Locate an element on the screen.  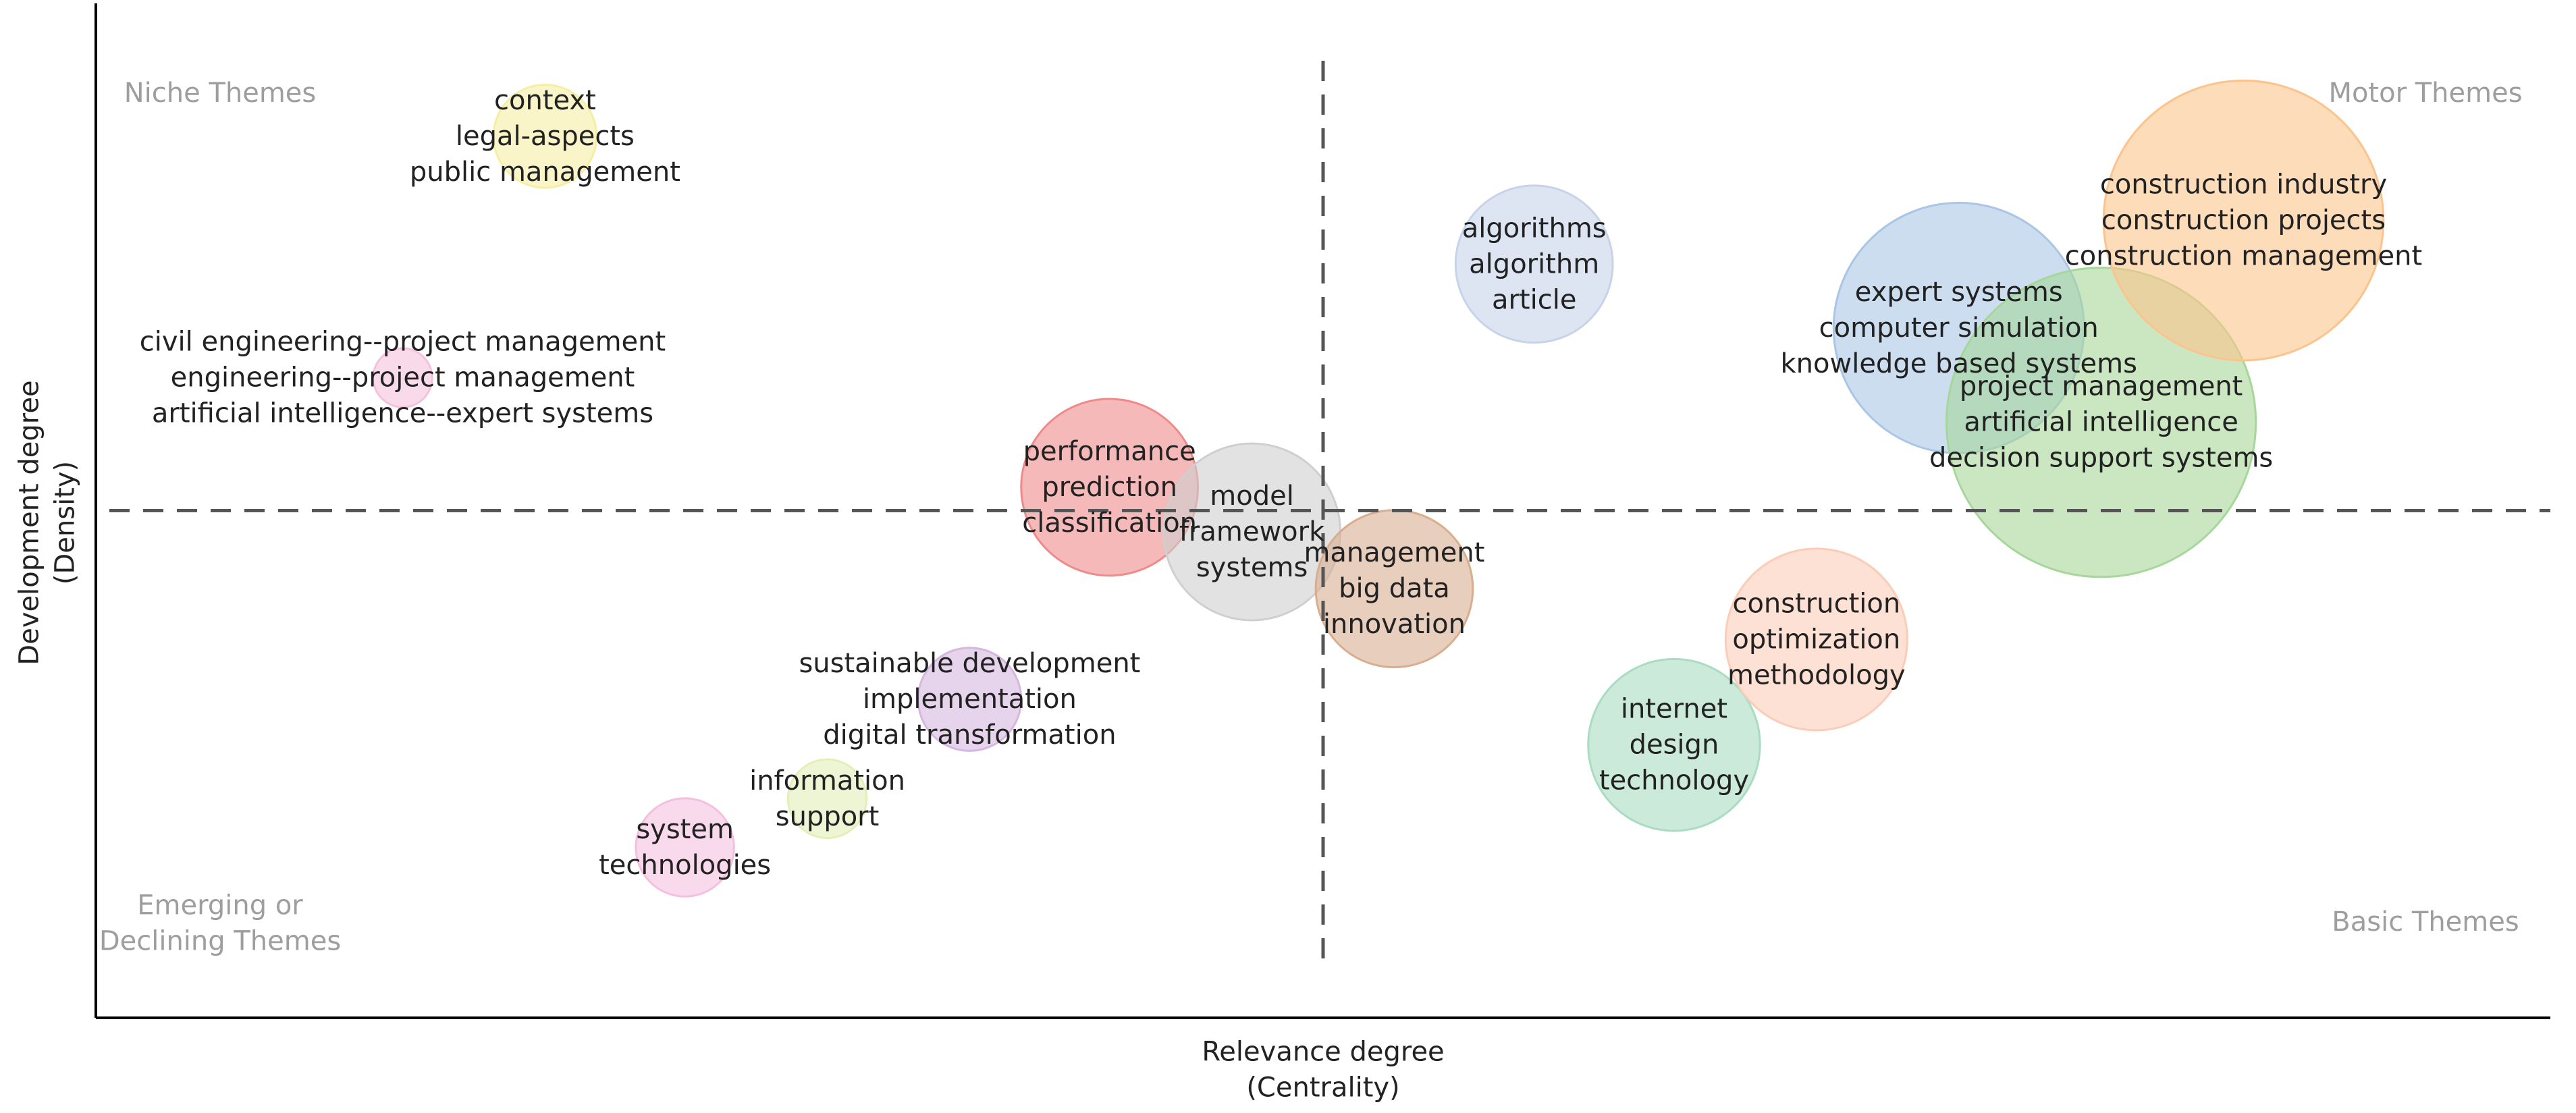
cluster-label-internet: internet design technology is located at coordinates (1674, 745).